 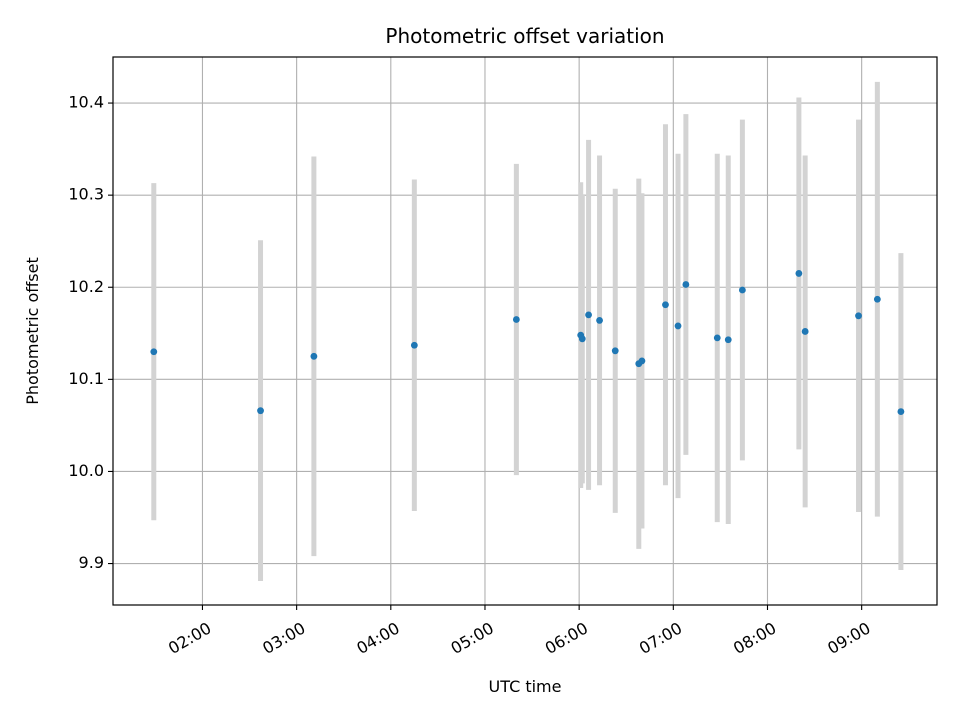 I want to click on y-tick-label: 10.0, so click(x=86, y=470).